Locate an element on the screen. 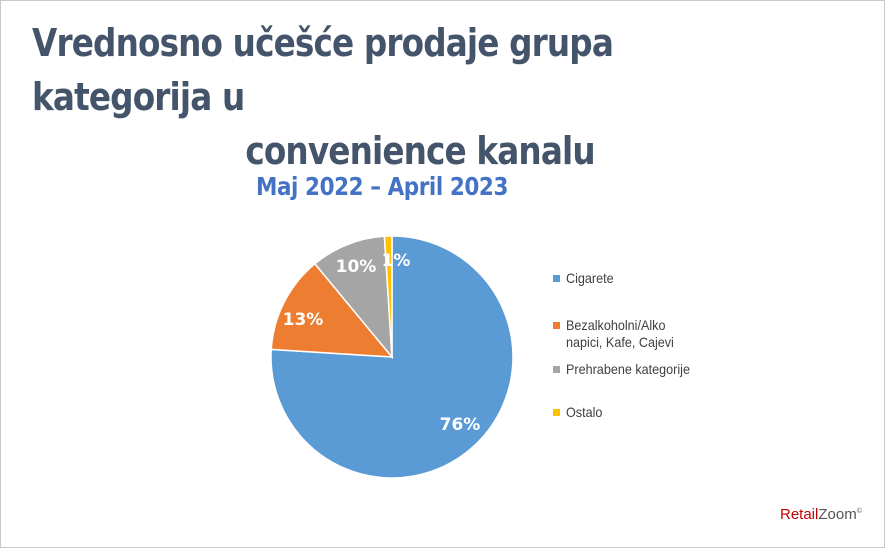 This screenshot has height=549, width=885. legend-label: Cigarete is located at coordinates (590, 278).